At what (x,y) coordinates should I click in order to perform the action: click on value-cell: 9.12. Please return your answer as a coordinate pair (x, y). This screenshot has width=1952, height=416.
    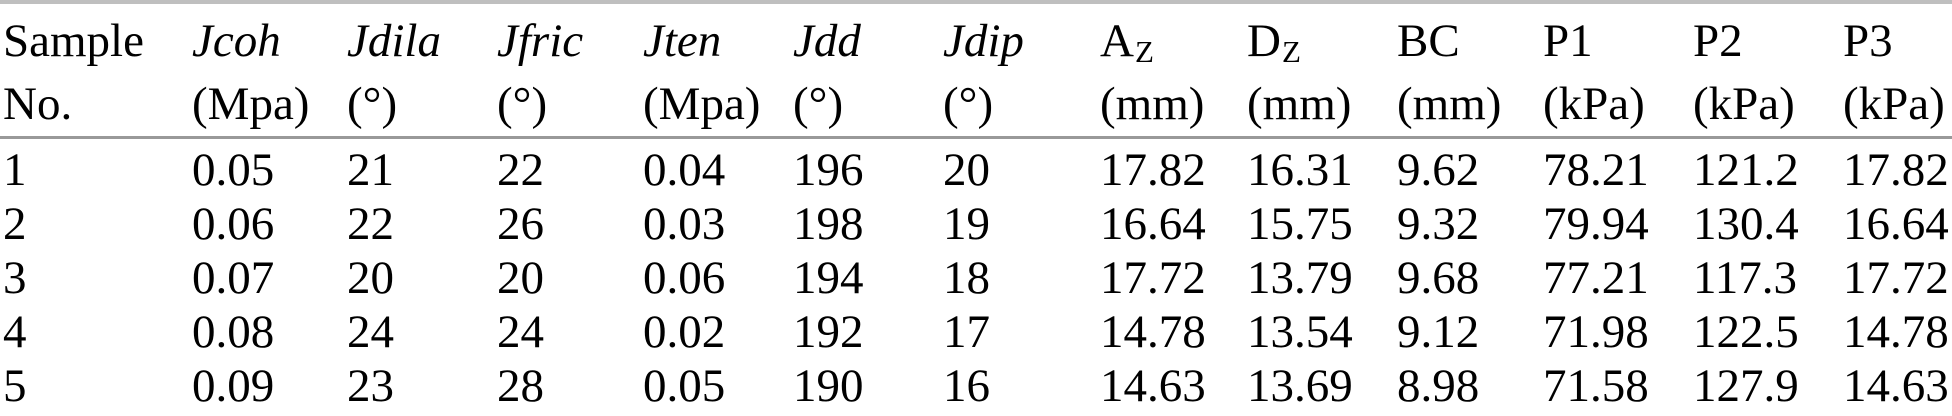
    Looking at the image, I should click on (1438, 331).